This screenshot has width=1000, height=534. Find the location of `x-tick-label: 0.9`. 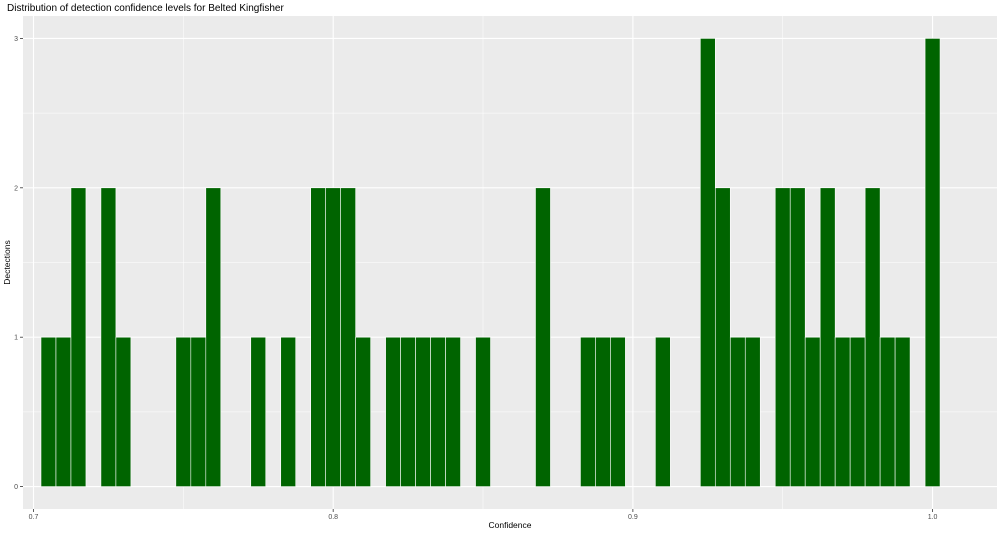

x-tick-label: 0.9 is located at coordinates (633, 517).